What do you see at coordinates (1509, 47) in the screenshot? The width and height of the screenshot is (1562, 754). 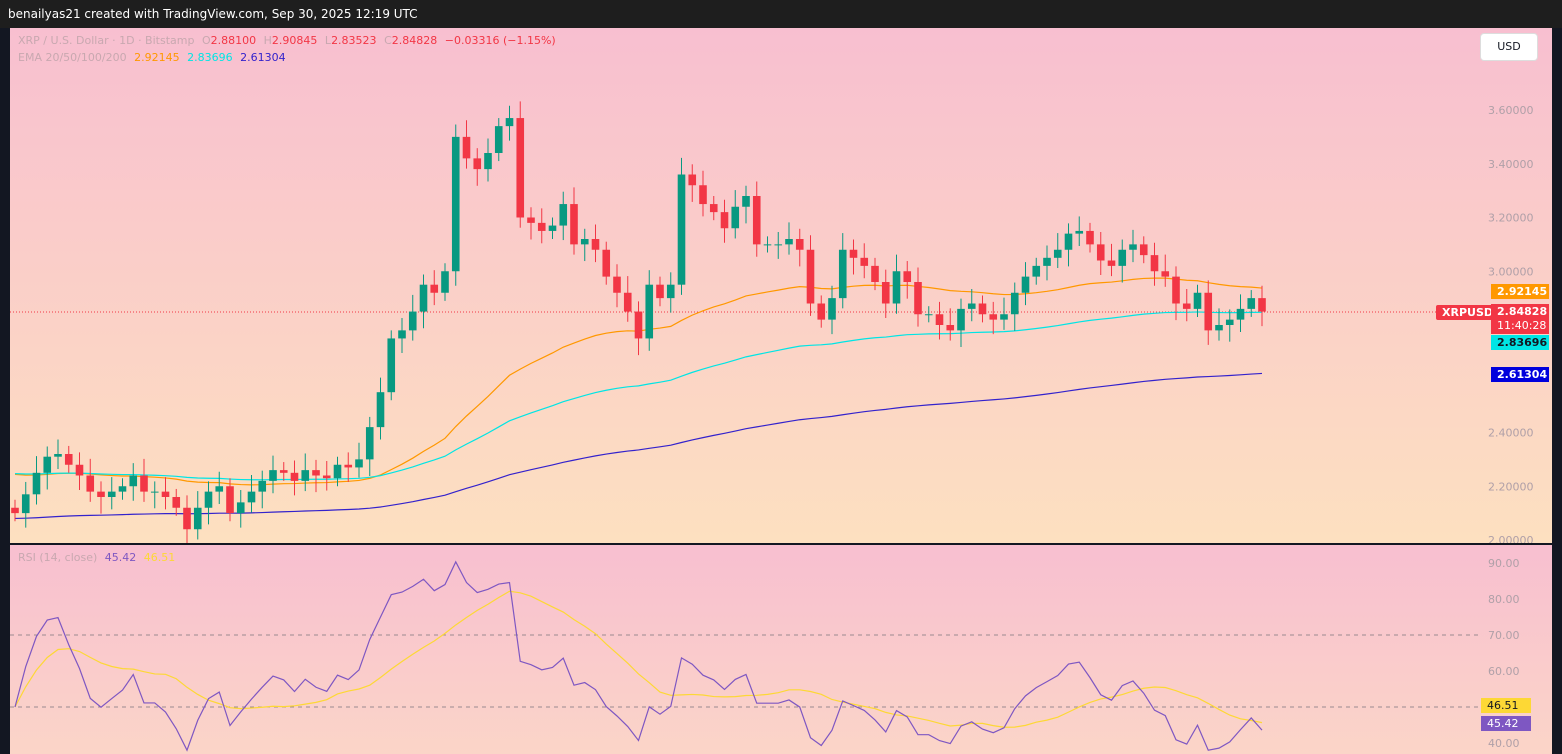 I see `currency-button: USD` at bounding box center [1509, 47].